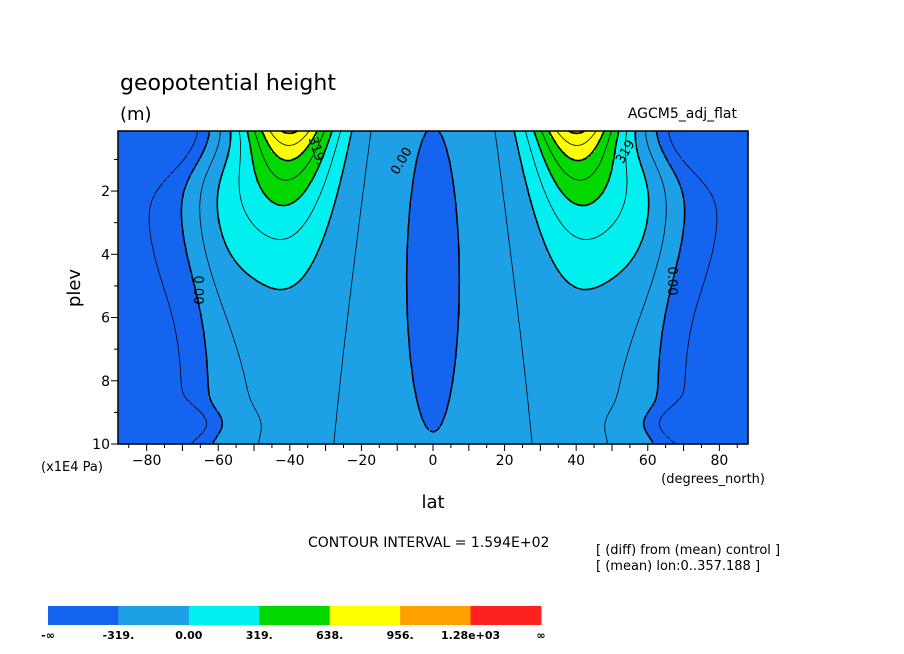 The height and width of the screenshot is (654, 904). Describe the element at coordinates (433, 456) in the screenshot. I see `x-axis: −80 −60 −40 −20 0 20 40 60 80` at that location.